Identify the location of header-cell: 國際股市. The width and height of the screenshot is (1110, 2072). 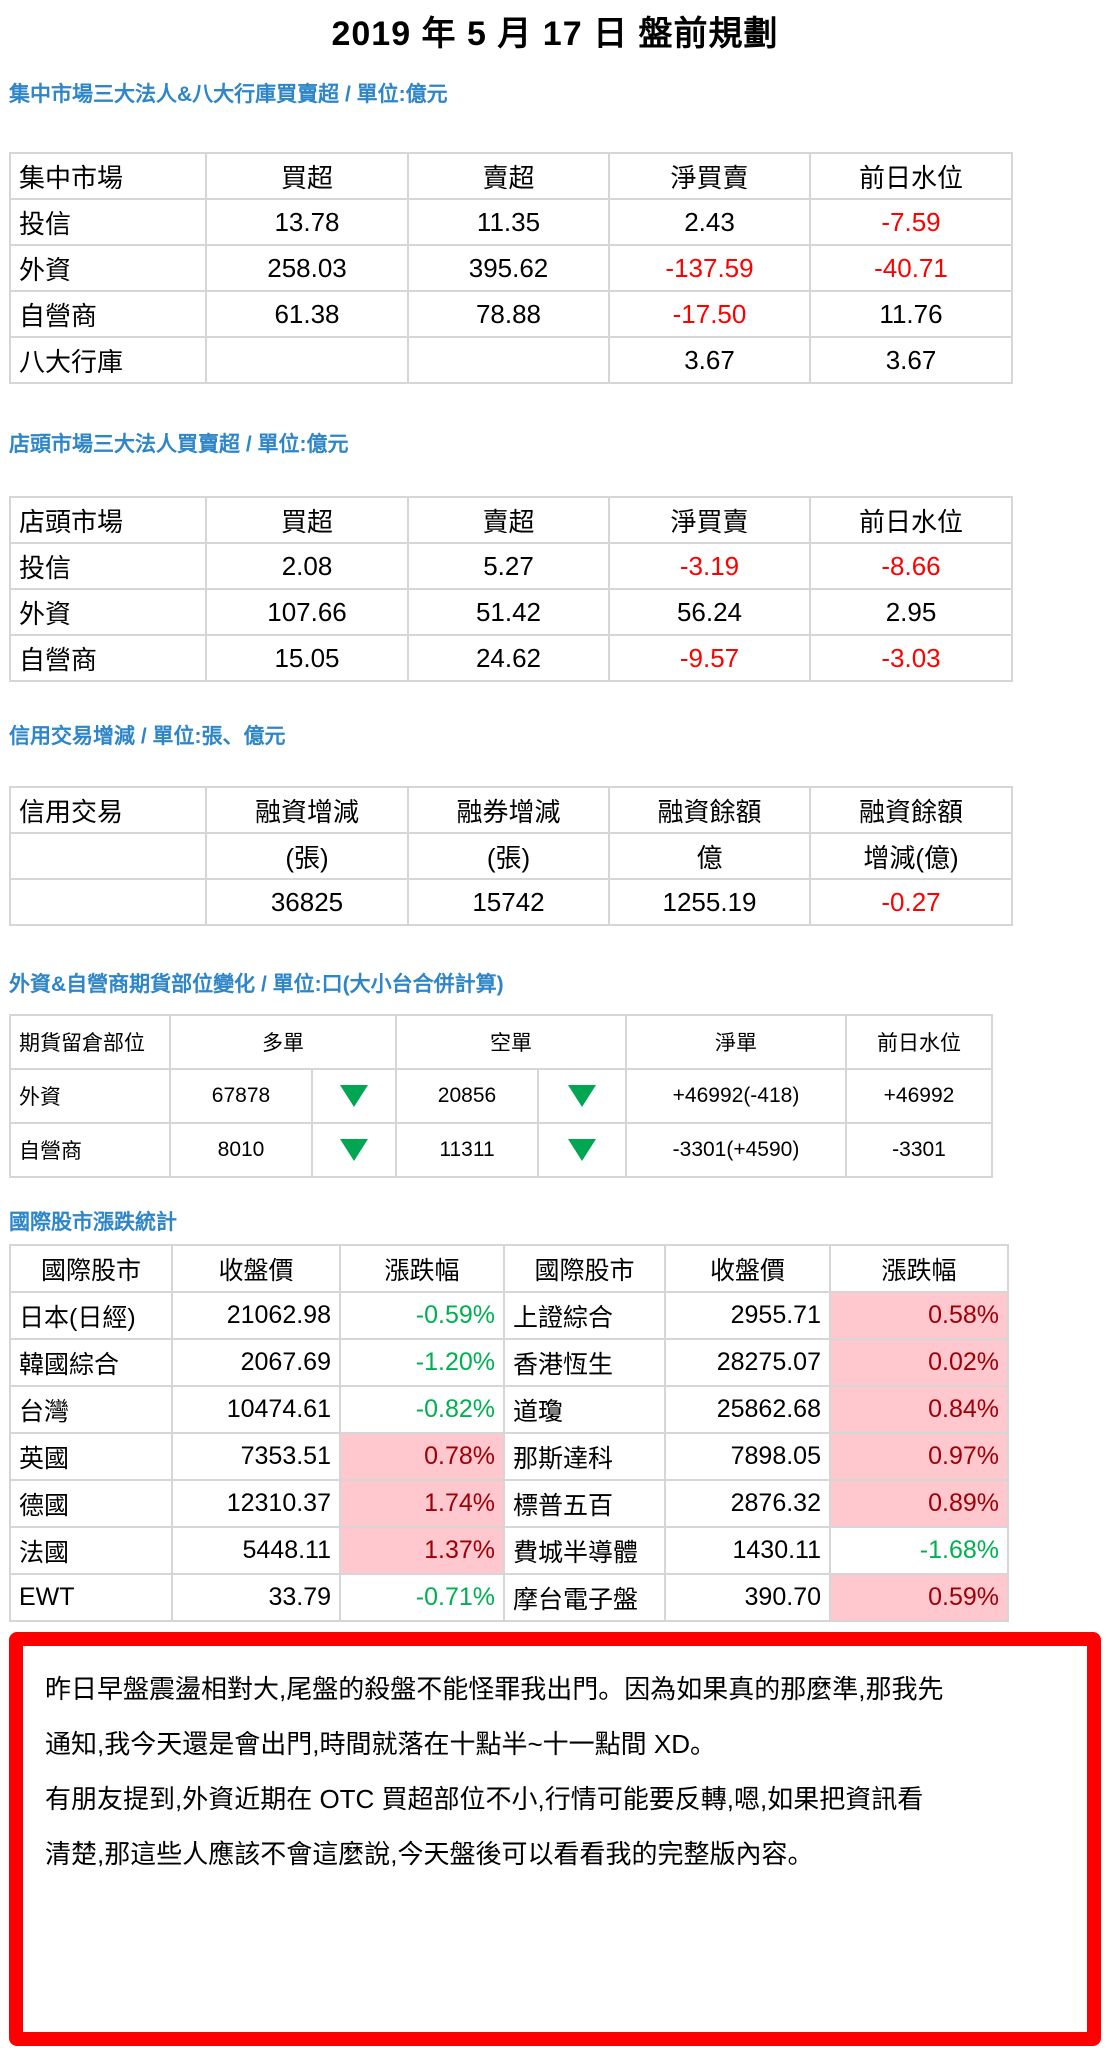
(91, 1268).